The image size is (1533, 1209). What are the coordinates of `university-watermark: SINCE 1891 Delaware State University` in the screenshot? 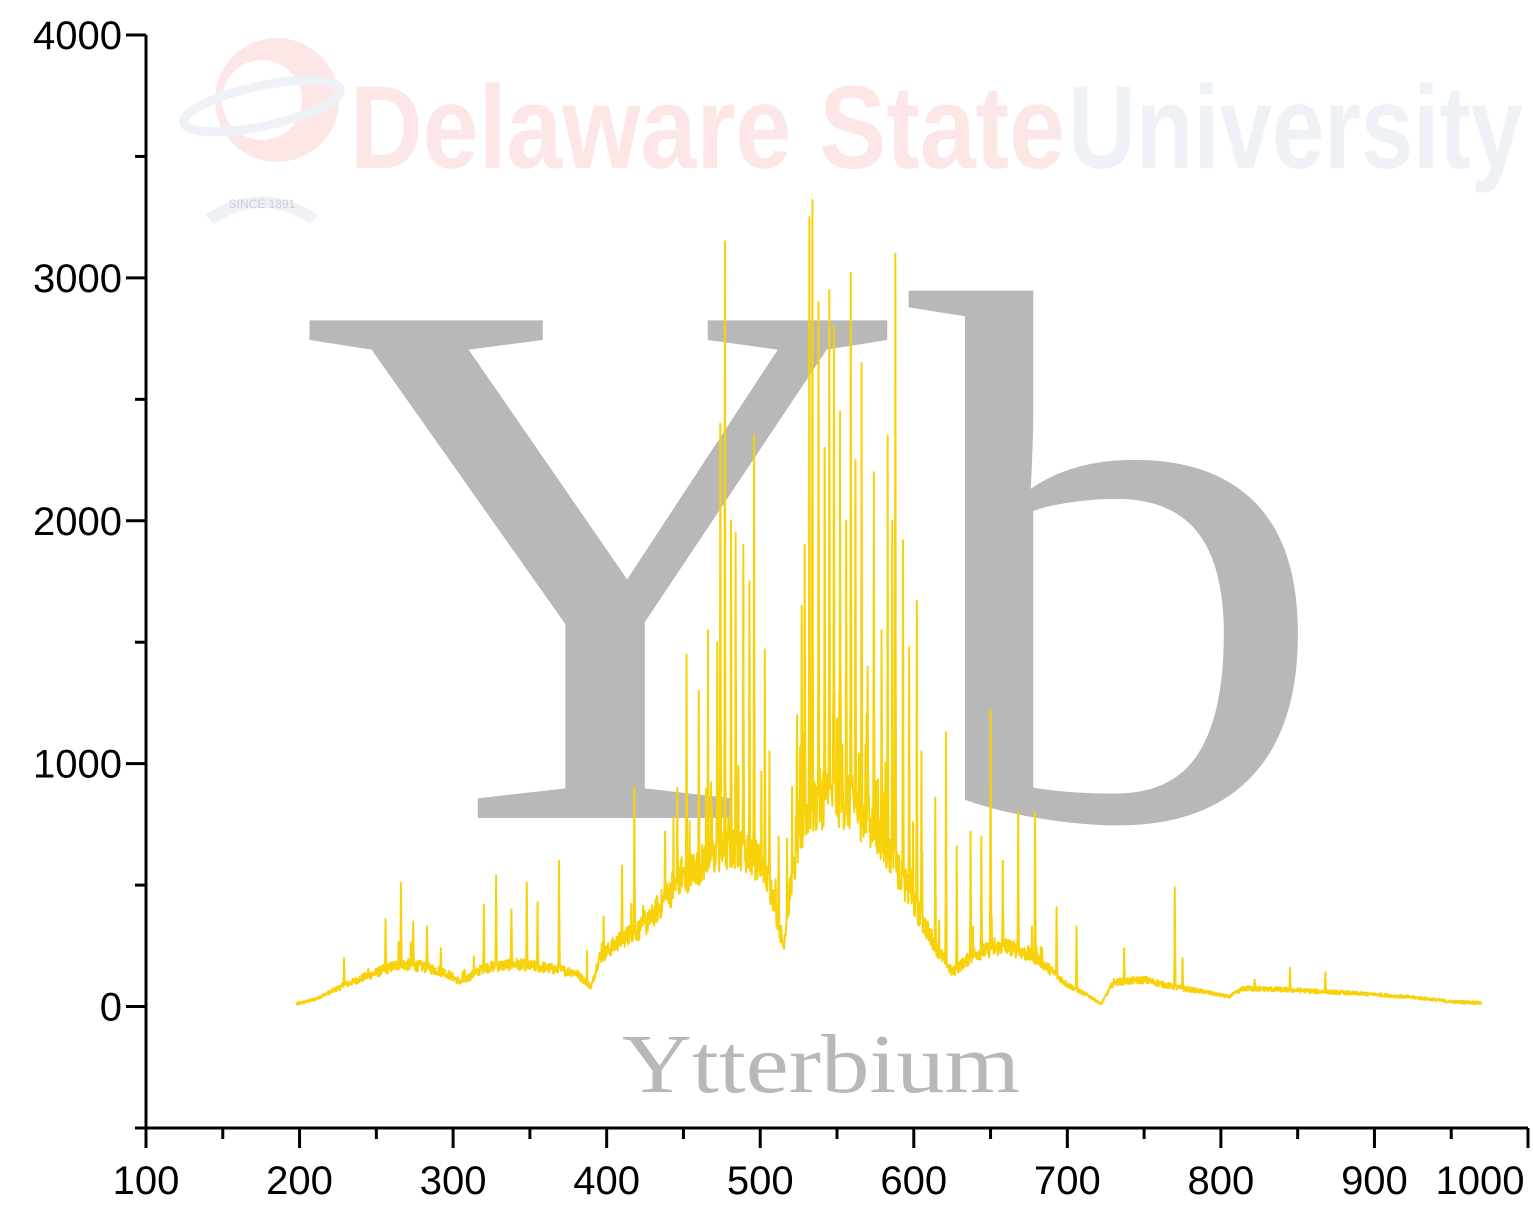 It's located at (851, 131).